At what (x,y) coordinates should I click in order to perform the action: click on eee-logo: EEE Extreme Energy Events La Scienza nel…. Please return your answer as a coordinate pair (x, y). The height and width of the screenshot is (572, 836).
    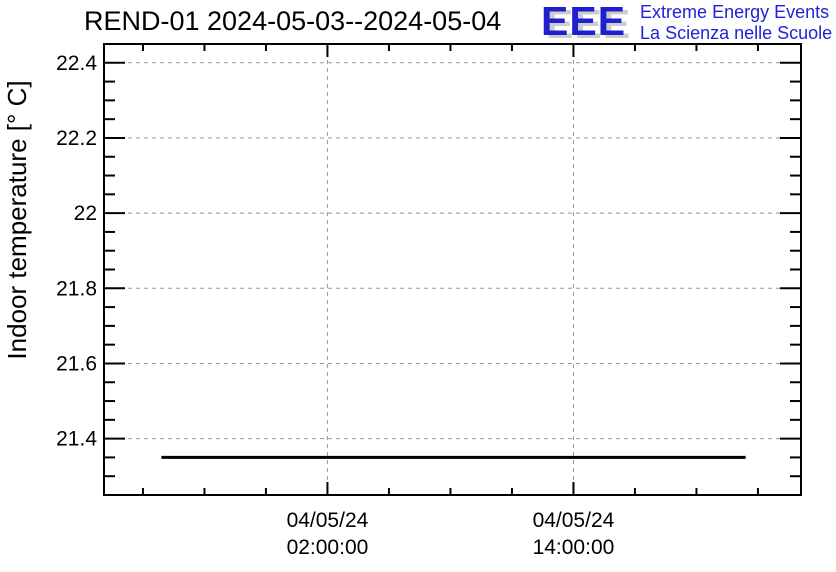
    Looking at the image, I should click on (686, 22).